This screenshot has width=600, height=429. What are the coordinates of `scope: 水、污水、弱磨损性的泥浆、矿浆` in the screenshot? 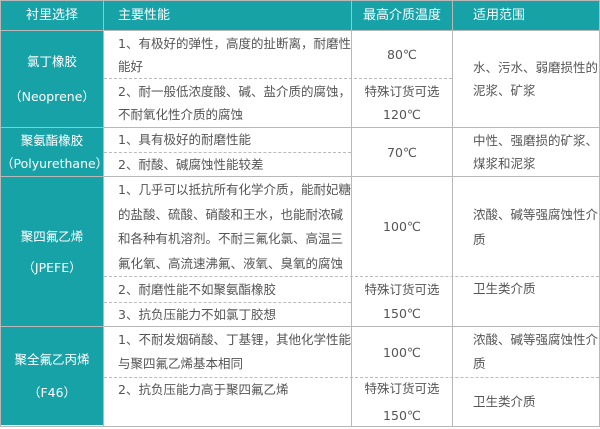 It's located at (536, 79).